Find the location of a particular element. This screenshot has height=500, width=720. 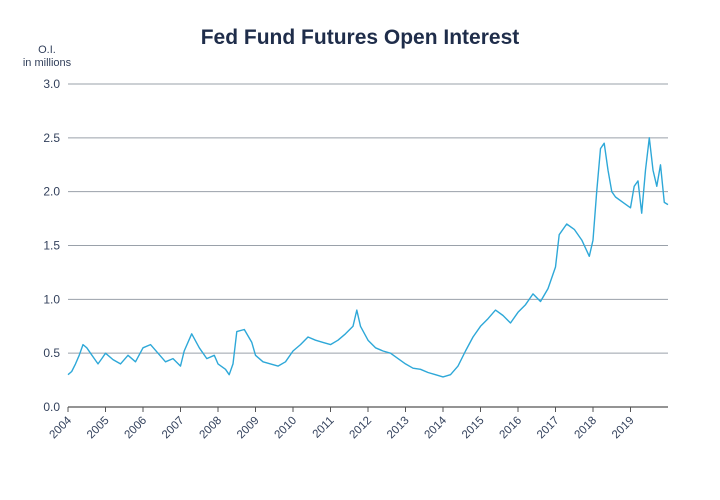

chart-title: Fed Fund Futures Open Interest is located at coordinates (360, 37).